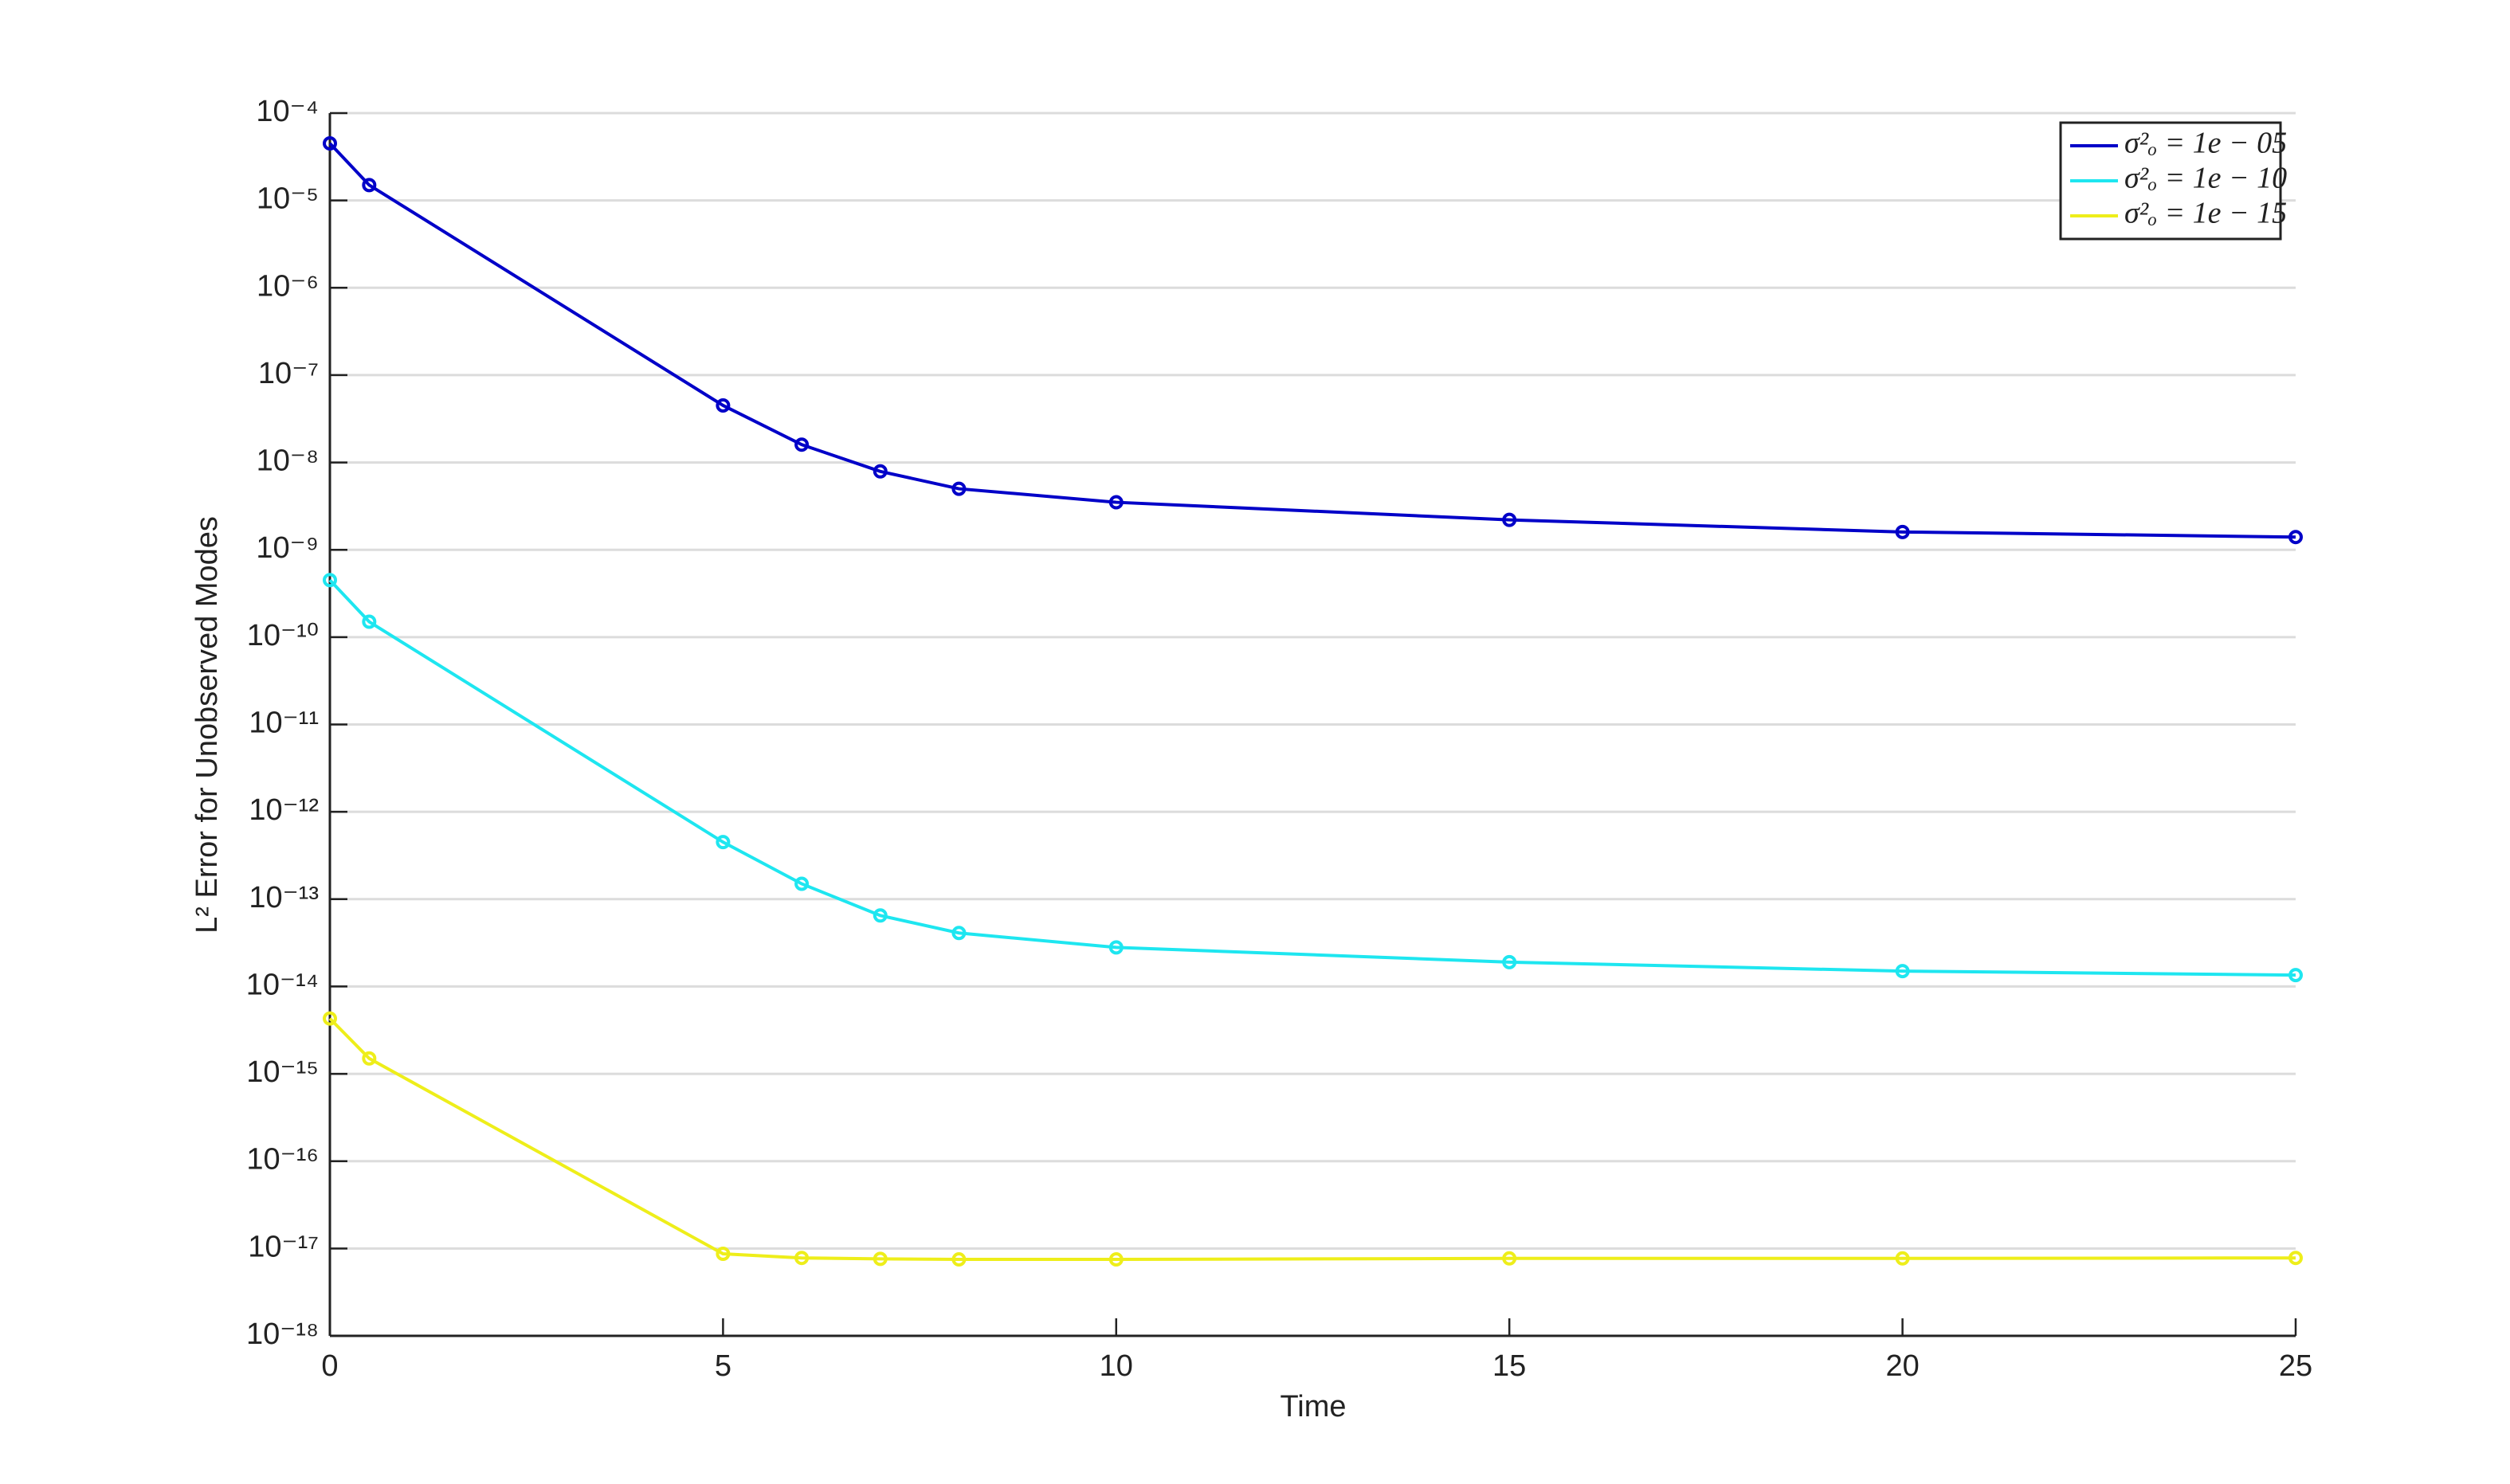 This screenshot has width=2510, height=1484. What do you see at coordinates (284, 723) in the screenshot?
I see `y-tick-label: 10⁻¹¹` at bounding box center [284, 723].